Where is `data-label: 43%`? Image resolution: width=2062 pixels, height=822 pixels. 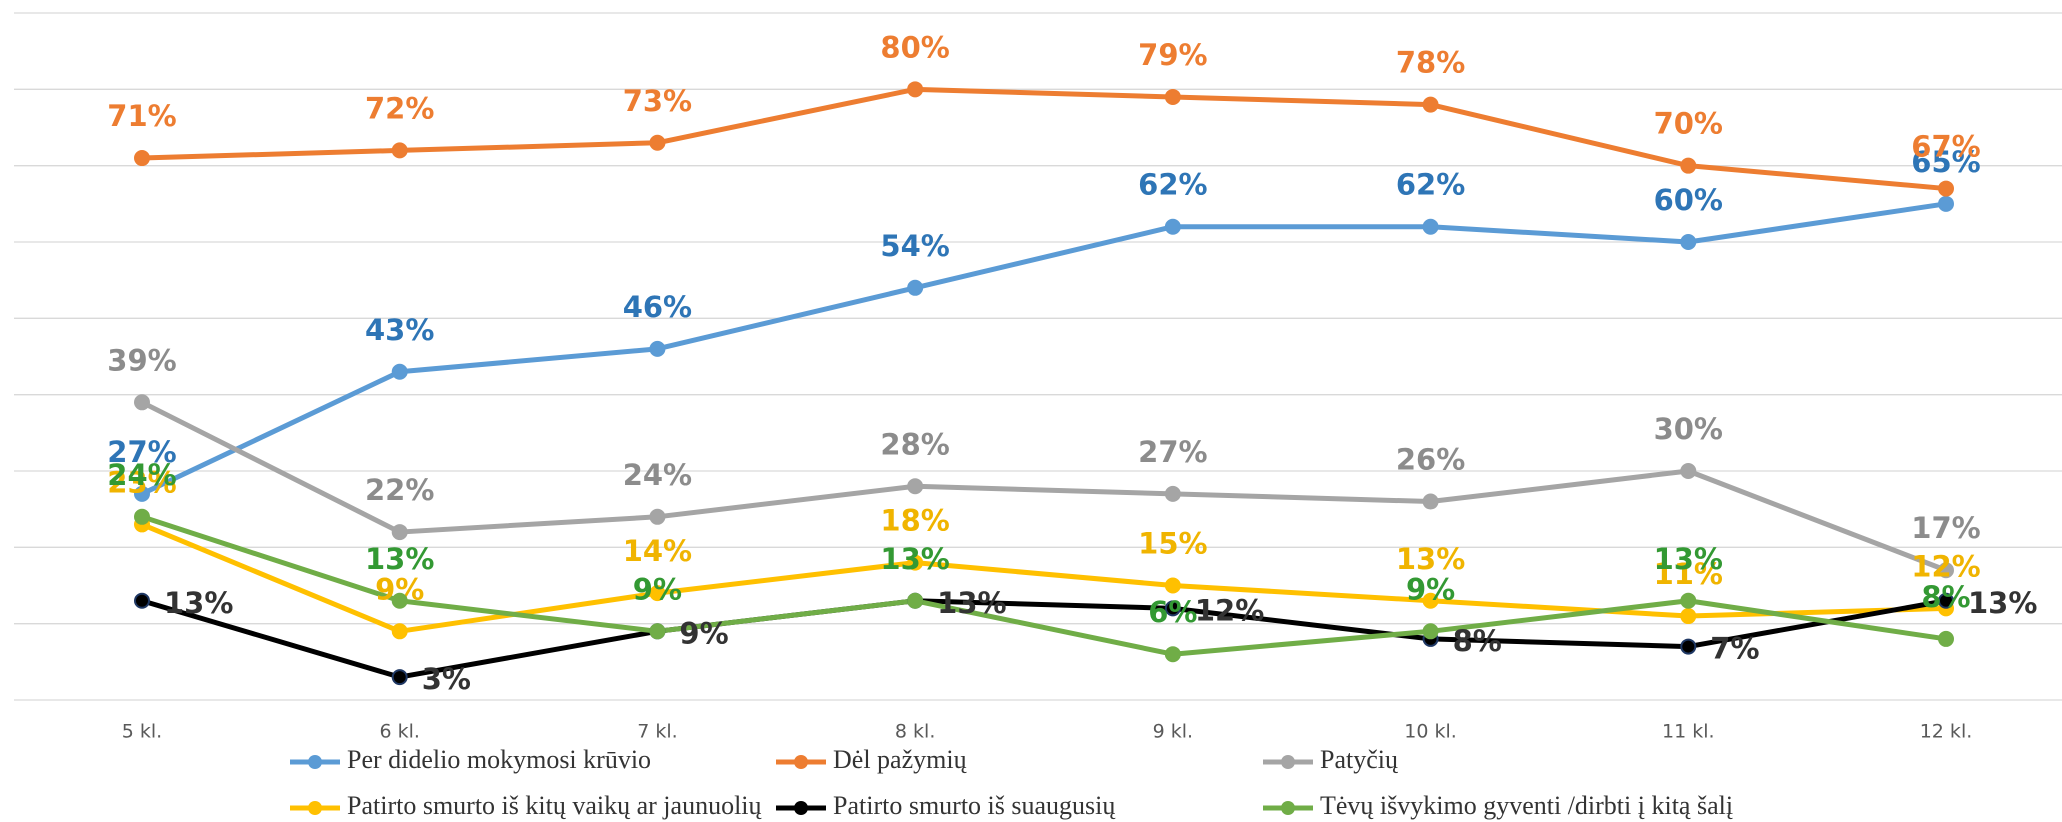 data-label: 43% is located at coordinates (399, 330).